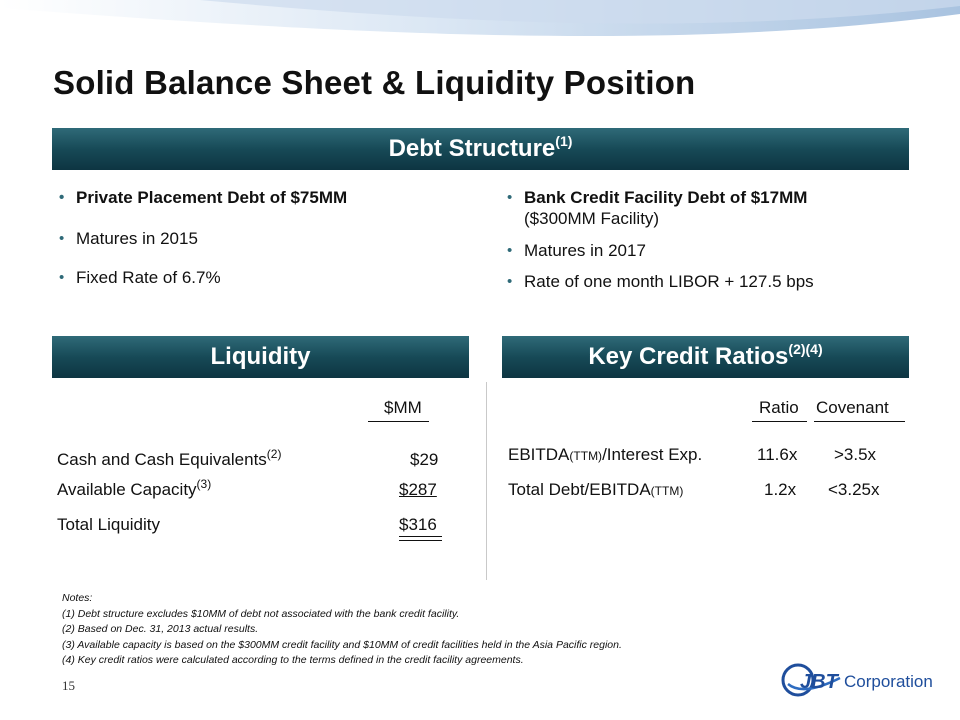 The height and width of the screenshot is (720, 960). Describe the element at coordinates (805, 349) in the screenshot. I see `credit-ratios-footnote: (2)(4)` at that location.